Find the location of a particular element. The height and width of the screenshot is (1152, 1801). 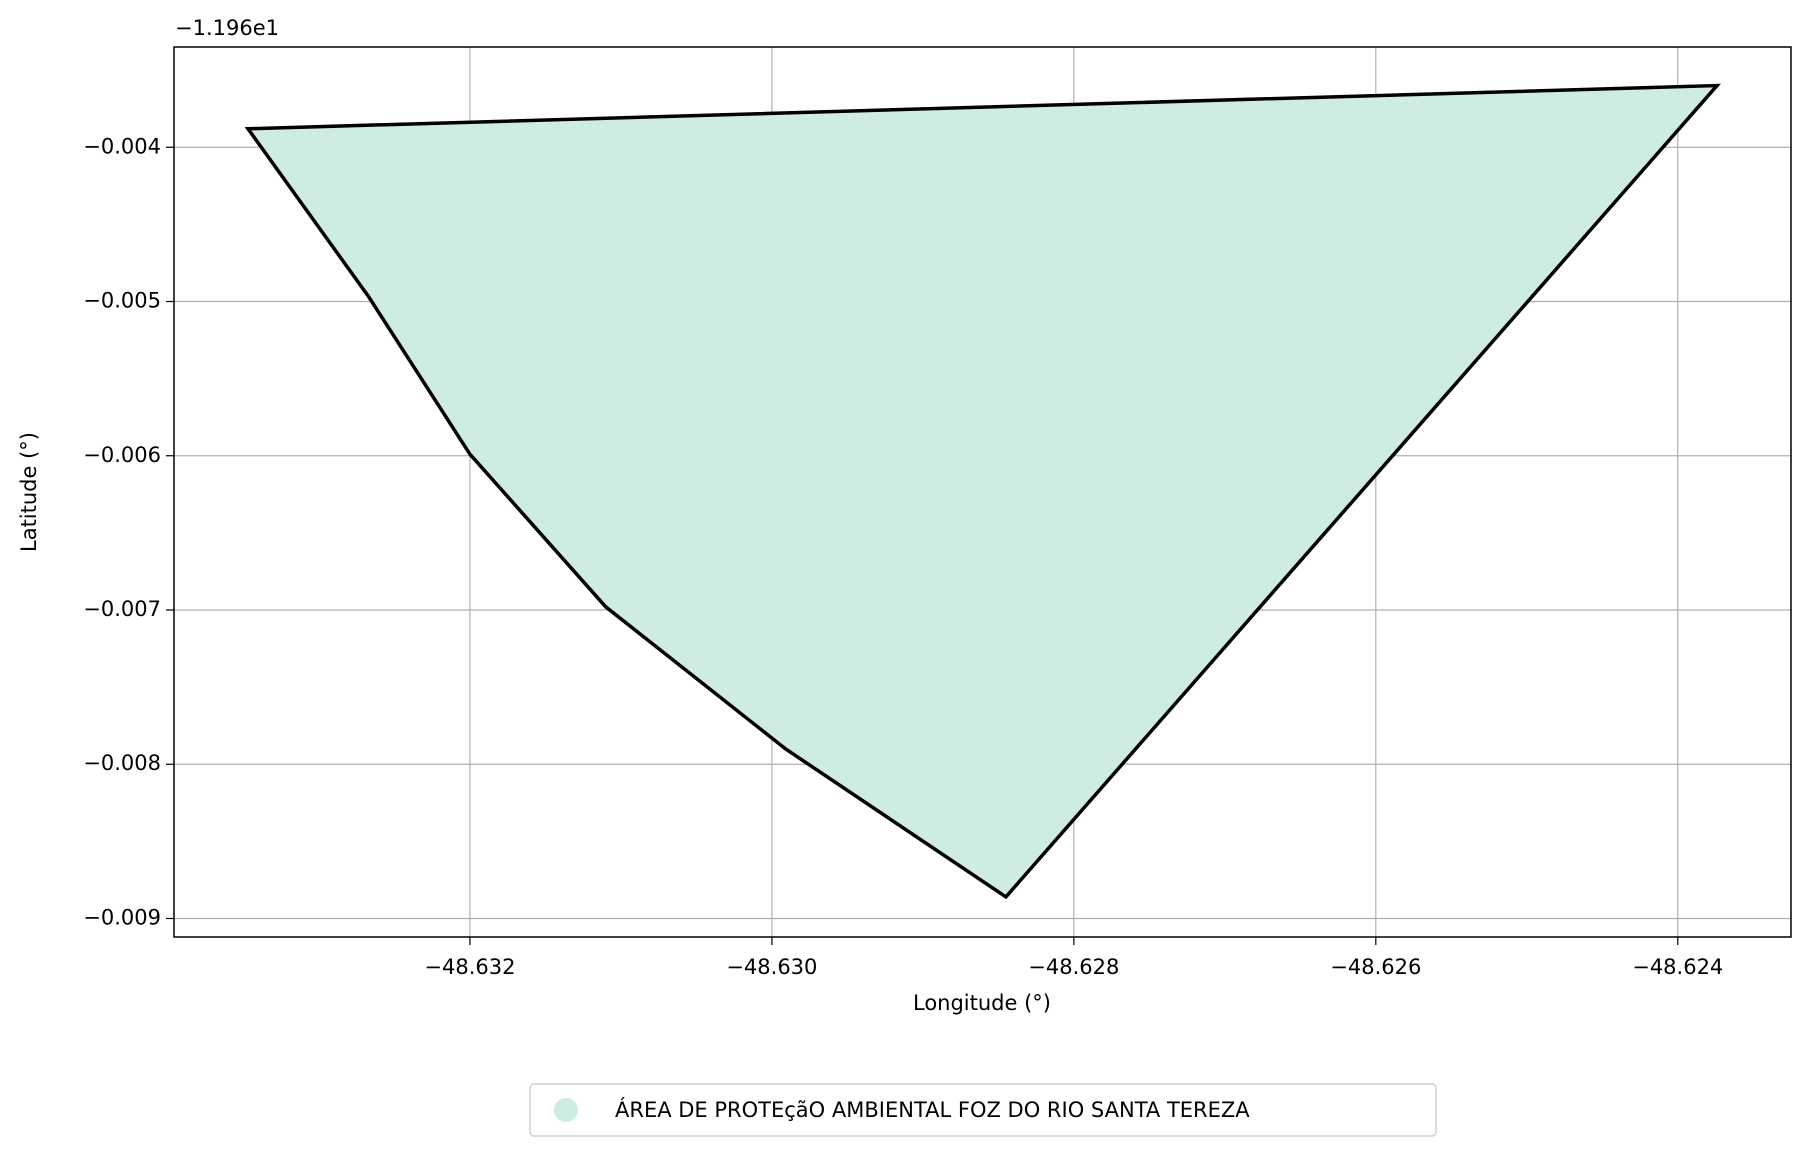

x-tick-label: −48.632 is located at coordinates (469, 967).